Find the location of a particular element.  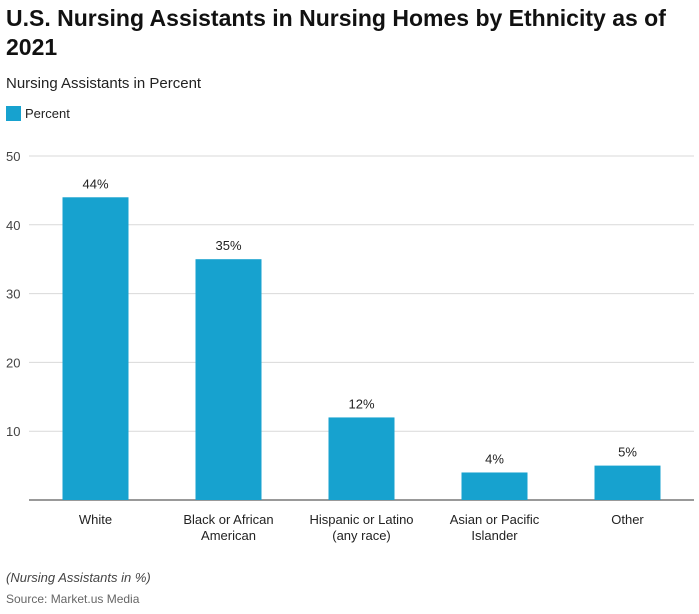

x-tick-label: Hispanic or Latino is located at coordinates (361, 519).